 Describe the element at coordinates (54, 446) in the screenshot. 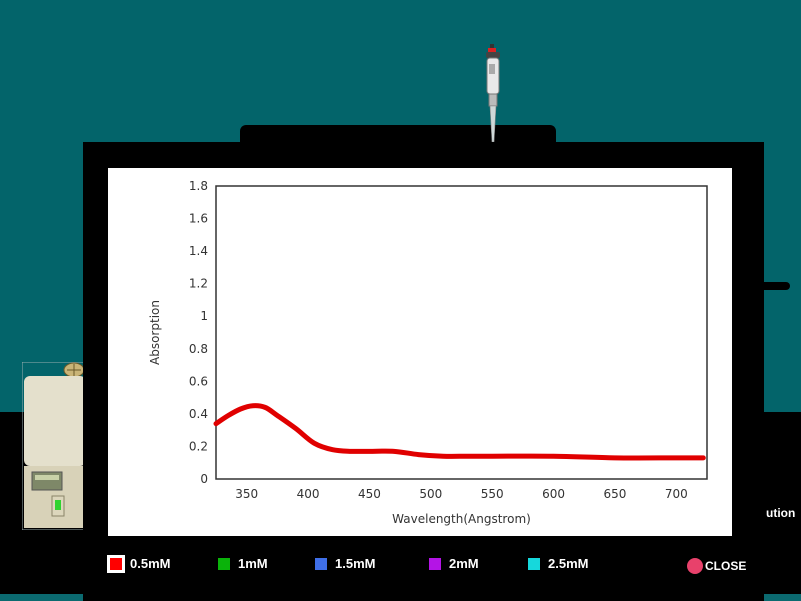

I see `water-bath-device-icon` at that location.